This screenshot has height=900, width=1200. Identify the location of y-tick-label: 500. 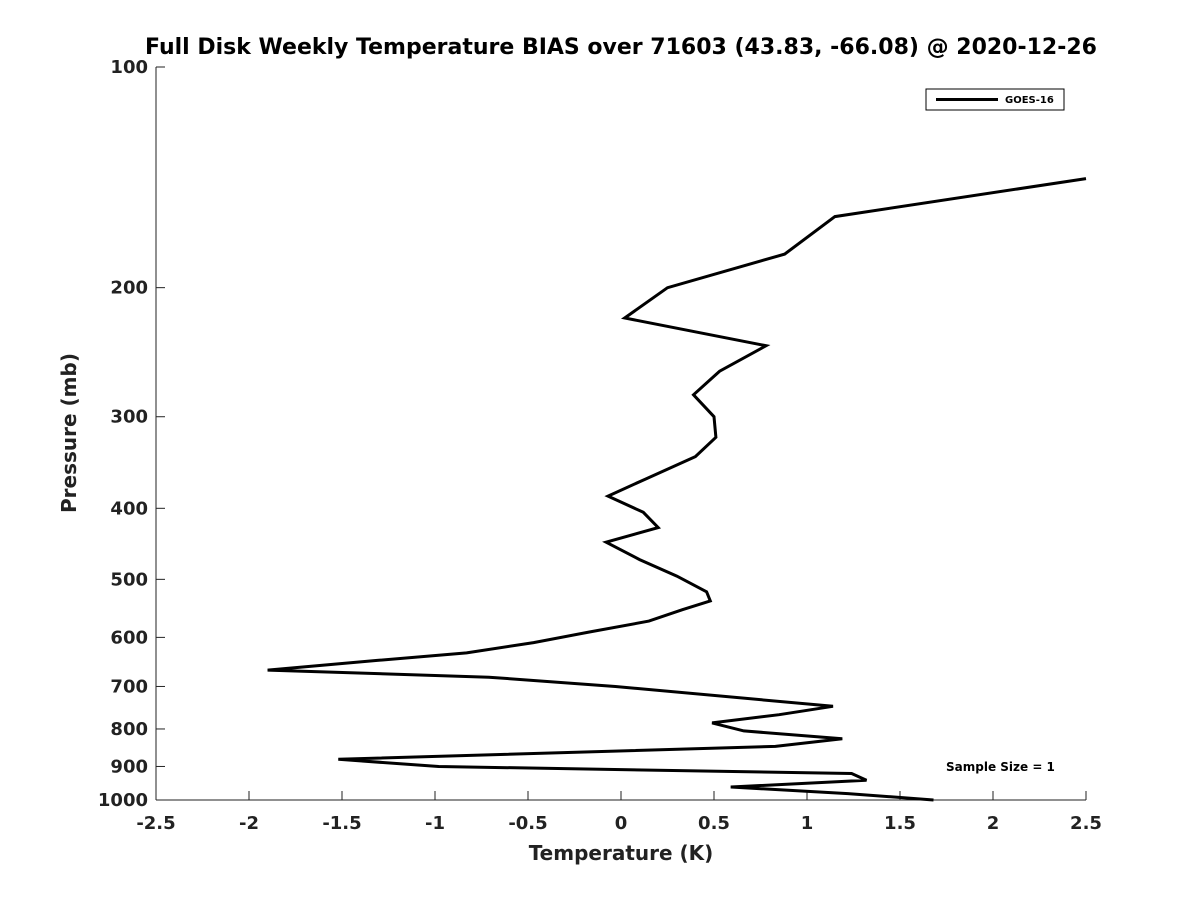
(129, 579).